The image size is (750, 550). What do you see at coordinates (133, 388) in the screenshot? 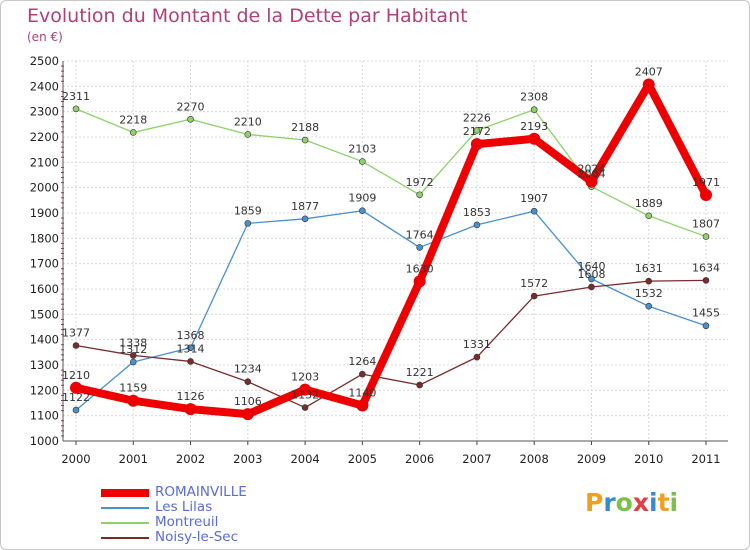
I see `data-label: 1159` at bounding box center [133, 388].